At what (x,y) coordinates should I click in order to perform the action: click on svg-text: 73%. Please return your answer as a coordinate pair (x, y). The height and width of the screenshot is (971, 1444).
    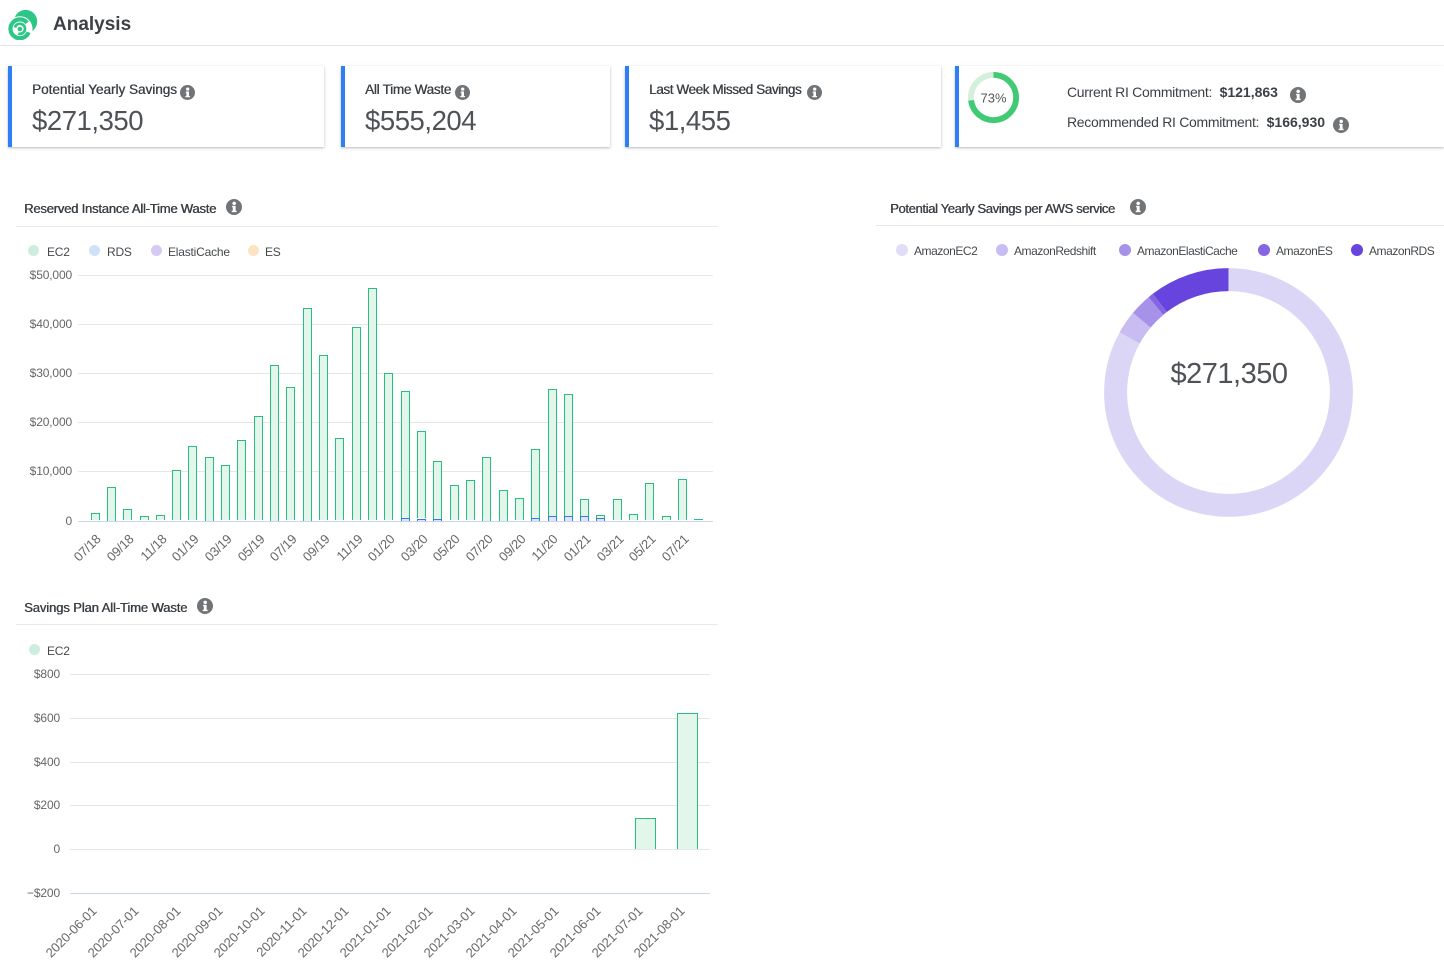
    Looking at the image, I should click on (993, 98).